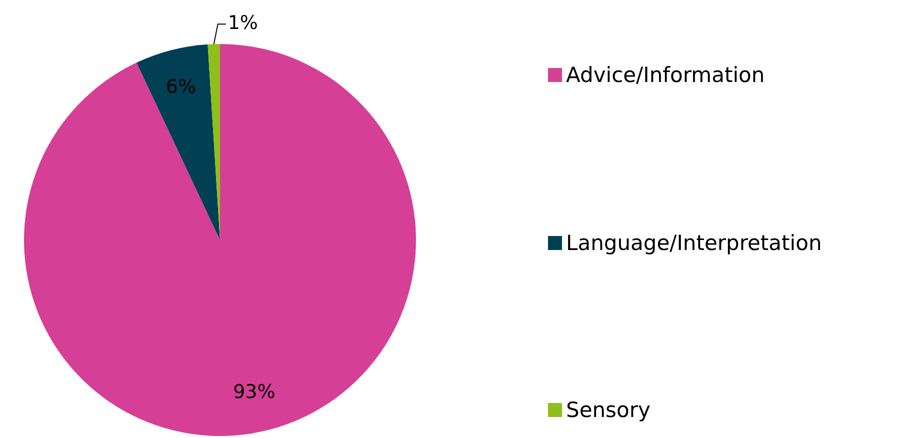 This screenshot has width=904, height=438. What do you see at coordinates (181, 87) in the screenshot?
I see `data-label: 6%` at bounding box center [181, 87].